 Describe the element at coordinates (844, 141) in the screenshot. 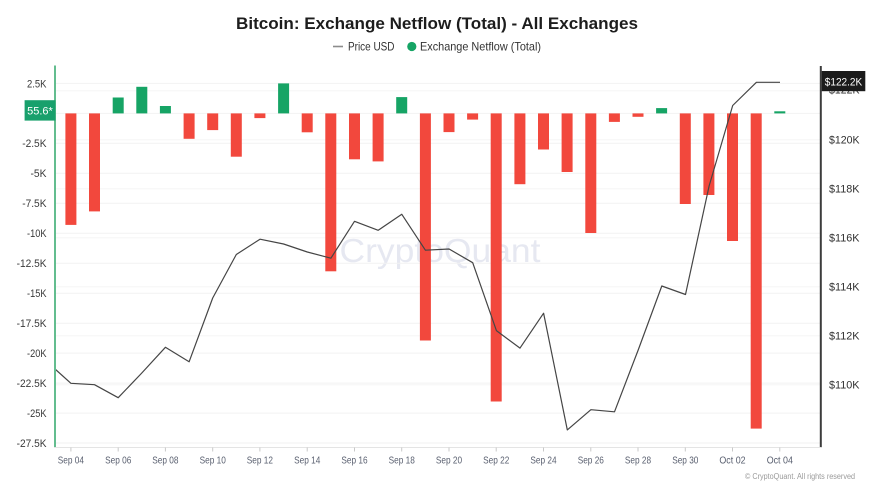

I see `svg-text: $120K` at that location.